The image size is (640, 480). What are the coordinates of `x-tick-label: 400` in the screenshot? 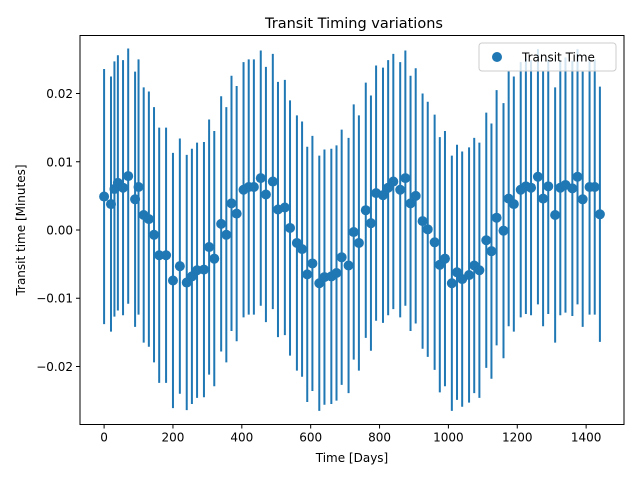 It's located at (241, 438).